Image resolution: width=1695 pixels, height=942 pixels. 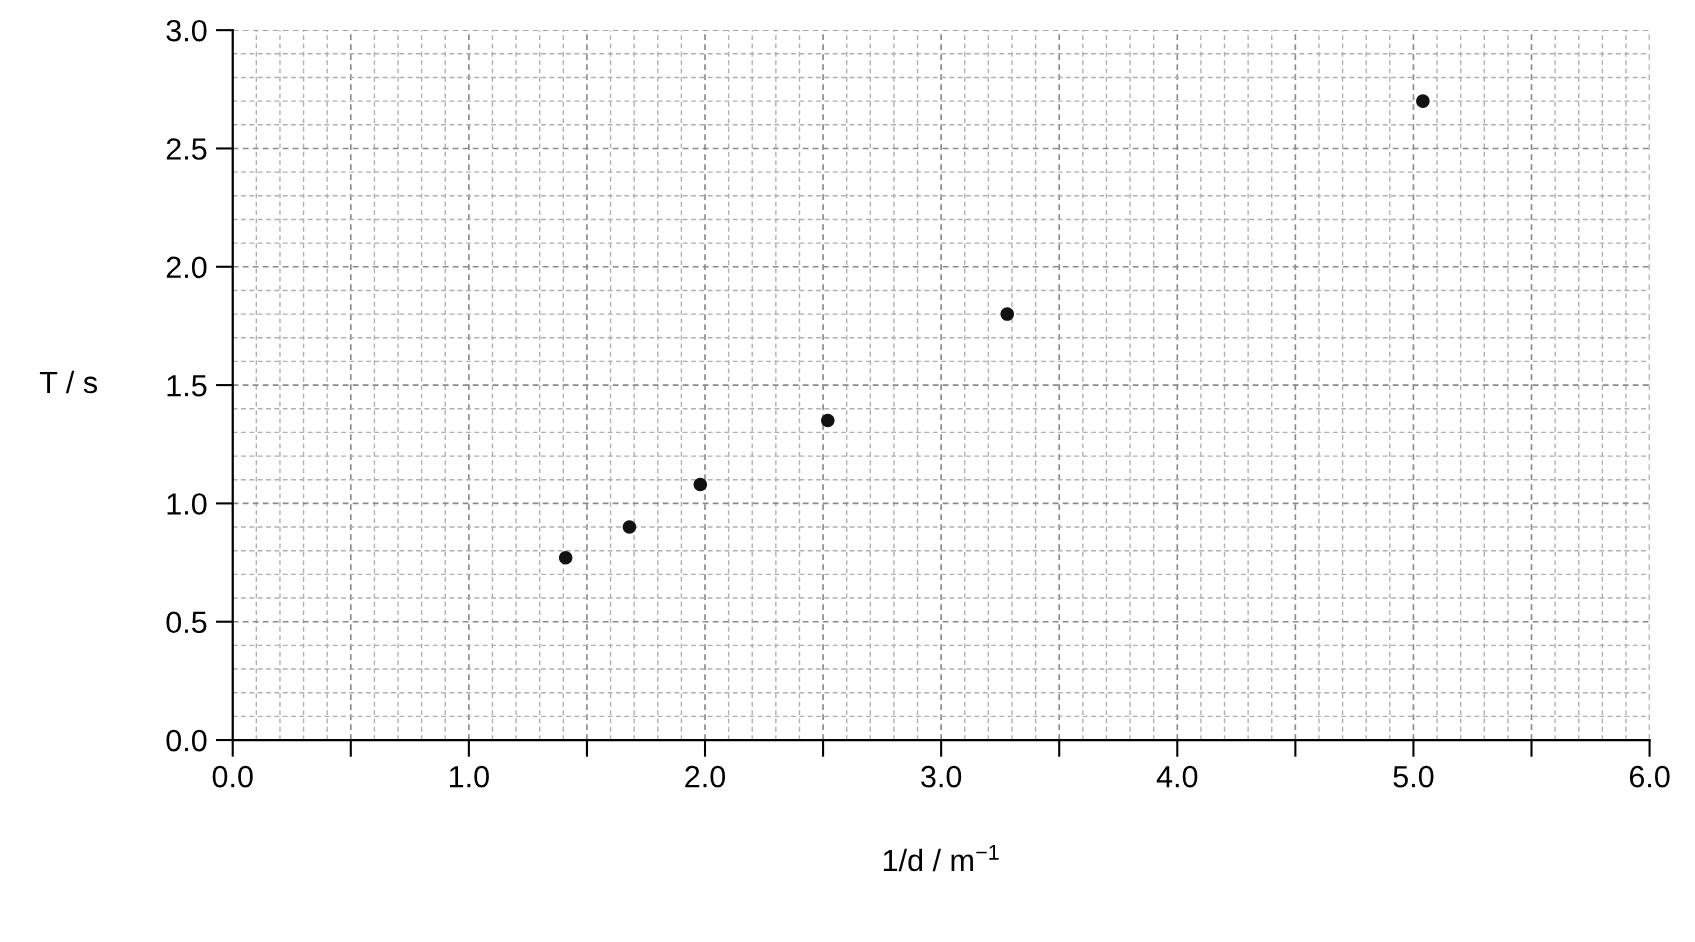 I want to click on x-tick-label: 2.0, so click(x=705, y=776).